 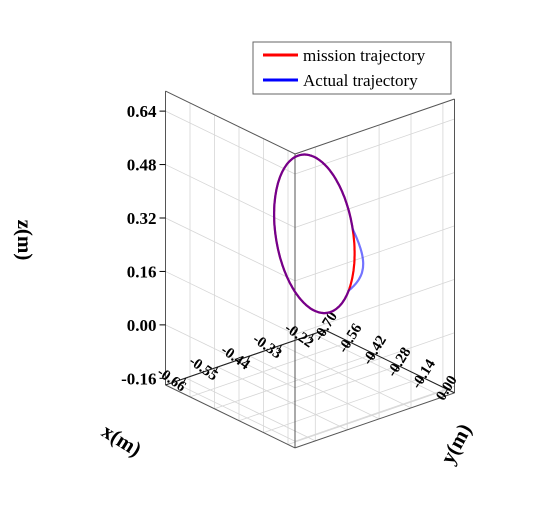 What do you see at coordinates (122, 440) in the screenshot?
I see `x-axis-title: x(m)` at bounding box center [122, 440].